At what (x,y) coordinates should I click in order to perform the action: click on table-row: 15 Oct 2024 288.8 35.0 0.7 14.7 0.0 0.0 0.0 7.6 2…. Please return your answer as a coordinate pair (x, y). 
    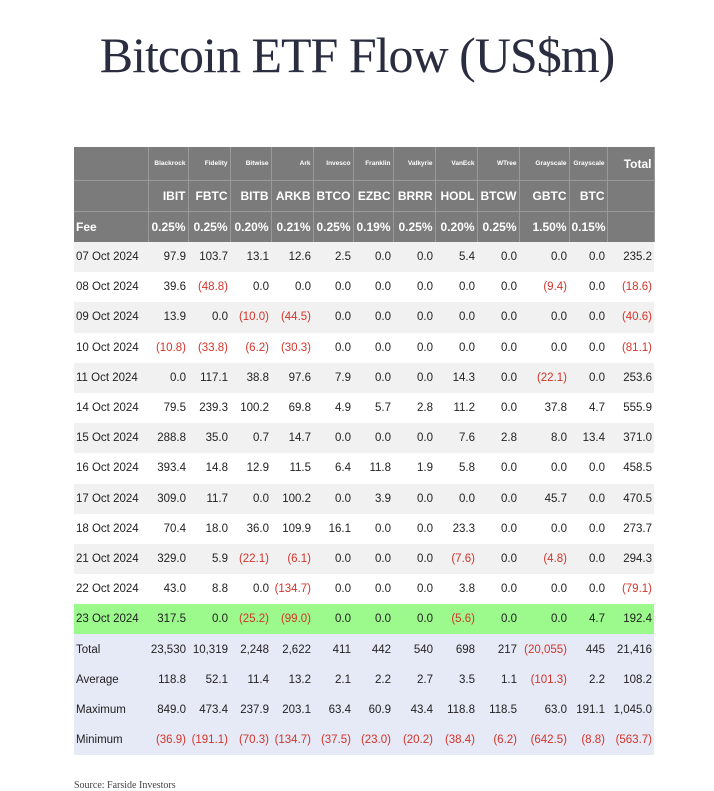
    Looking at the image, I should click on (364, 438).